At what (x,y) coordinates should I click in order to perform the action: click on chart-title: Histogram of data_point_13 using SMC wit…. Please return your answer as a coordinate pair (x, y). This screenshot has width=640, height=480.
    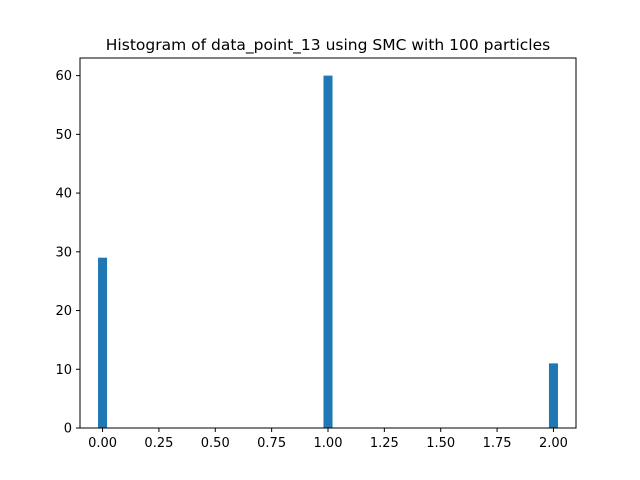
    Looking at the image, I should click on (328, 45).